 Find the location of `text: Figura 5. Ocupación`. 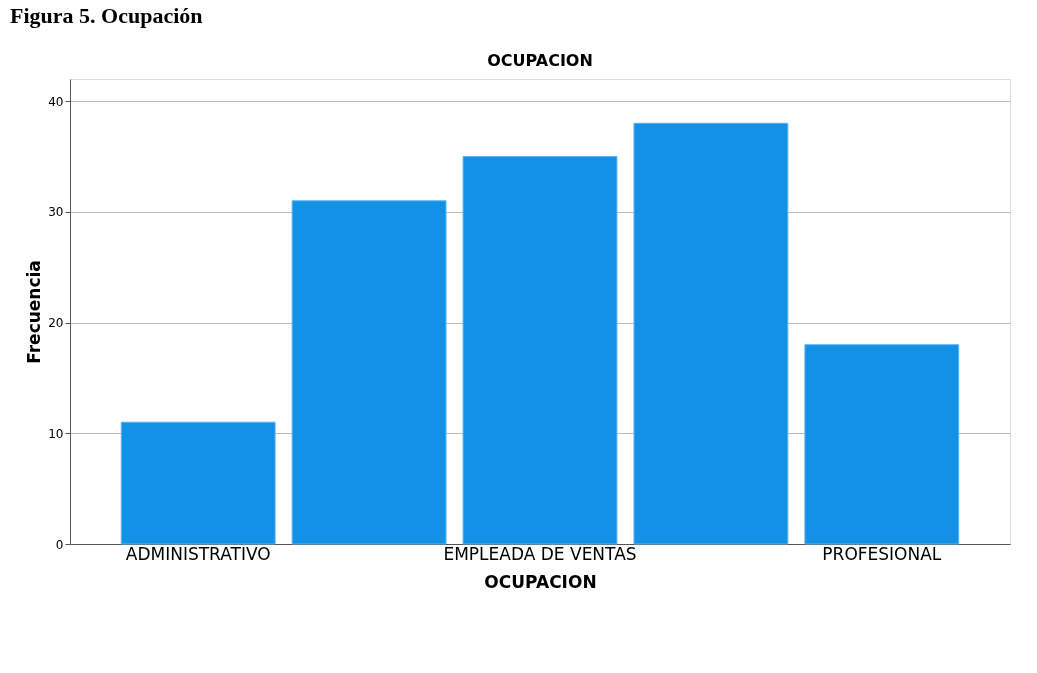

text: Figura 5. Ocupación is located at coordinates (106, 15).